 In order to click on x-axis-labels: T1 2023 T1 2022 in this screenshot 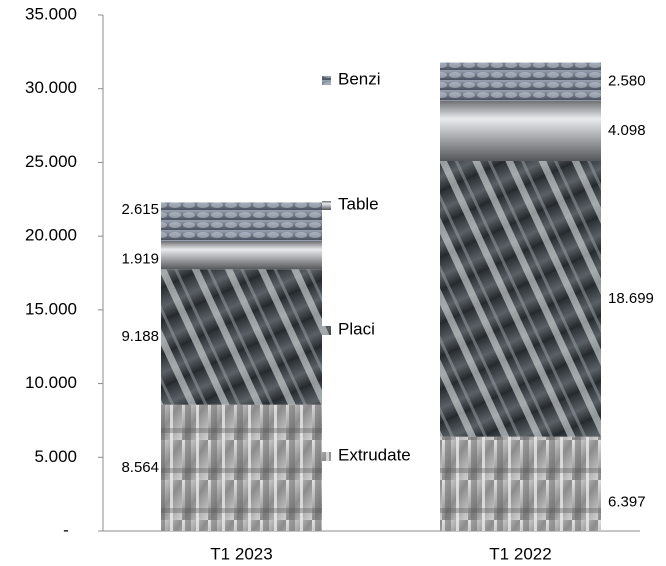, I will do `click(380, 553)`.